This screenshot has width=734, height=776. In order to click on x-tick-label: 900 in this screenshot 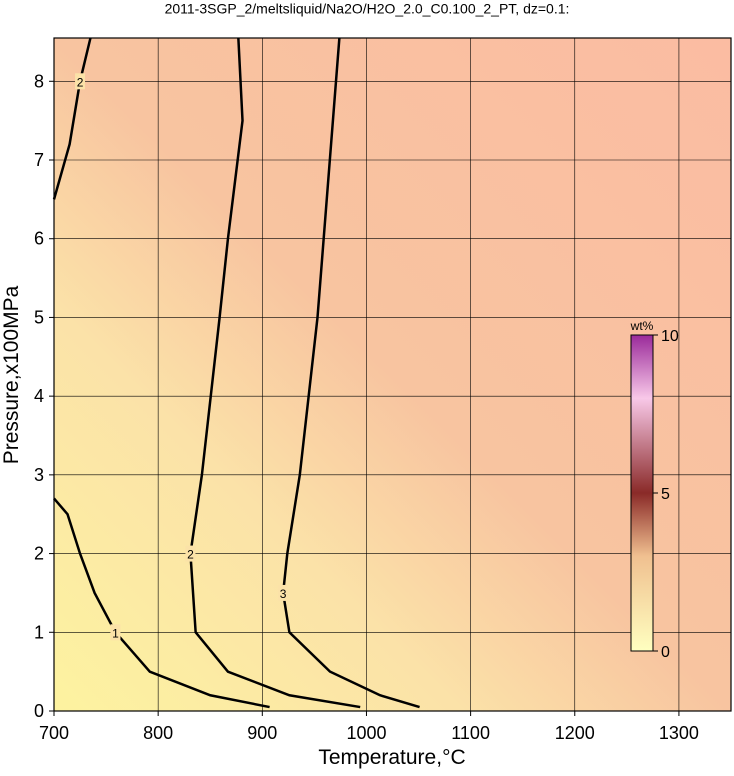, I will do `click(262, 733)`.